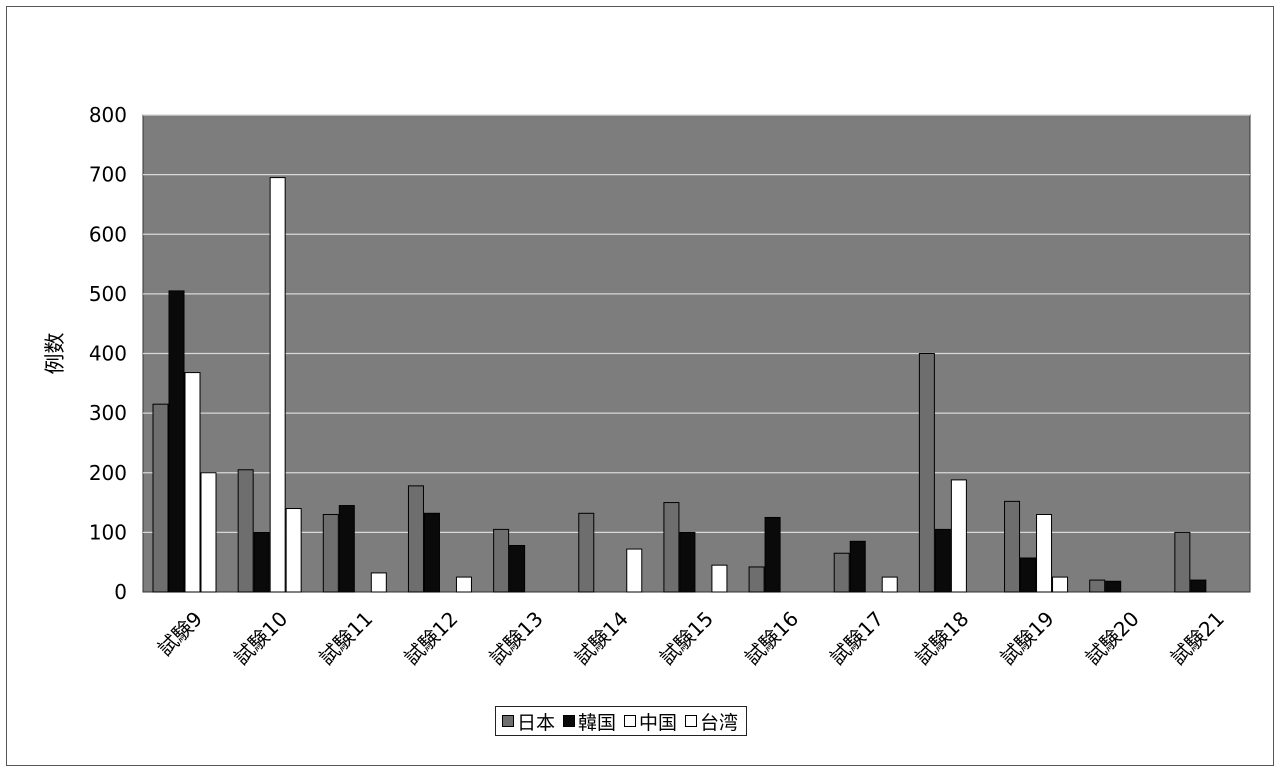 The width and height of the screenshot is (1281, 771). What do you see at coordinates (1112, 638) in the screenshot?
I see `x-tick-label: 試験20` at bounding box center [1112, 638].